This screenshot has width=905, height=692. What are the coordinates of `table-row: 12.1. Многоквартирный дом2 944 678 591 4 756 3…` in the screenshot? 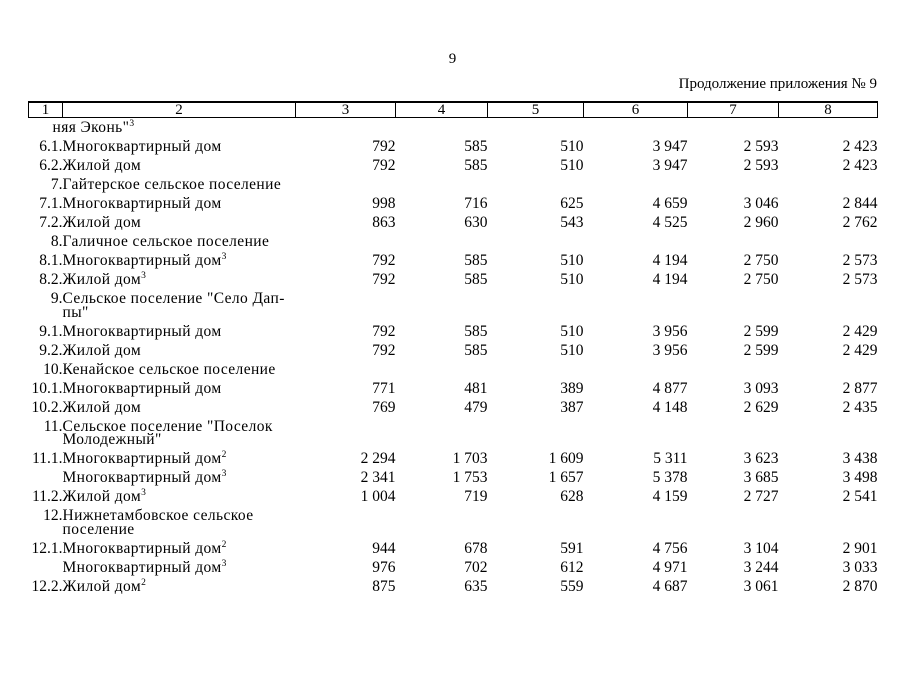 It's located at (453, 548).